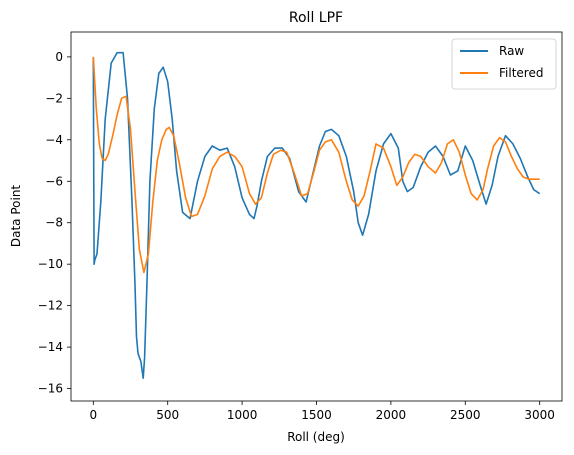 The width and height of the screenshot is (574, 455). Describe the element at coordinates (93, 415) in the screenshot. I see `x-tick-label: 0` at that location.